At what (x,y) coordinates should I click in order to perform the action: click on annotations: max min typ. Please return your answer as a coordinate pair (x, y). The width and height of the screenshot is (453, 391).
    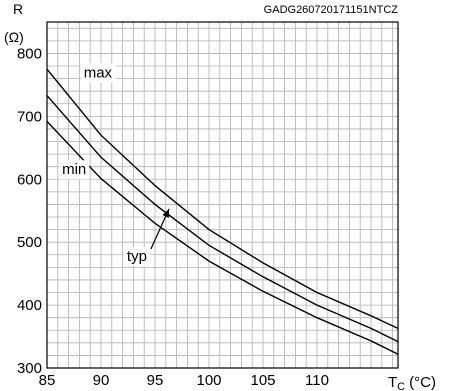
    Looking at the image, I should click on (114, 165).